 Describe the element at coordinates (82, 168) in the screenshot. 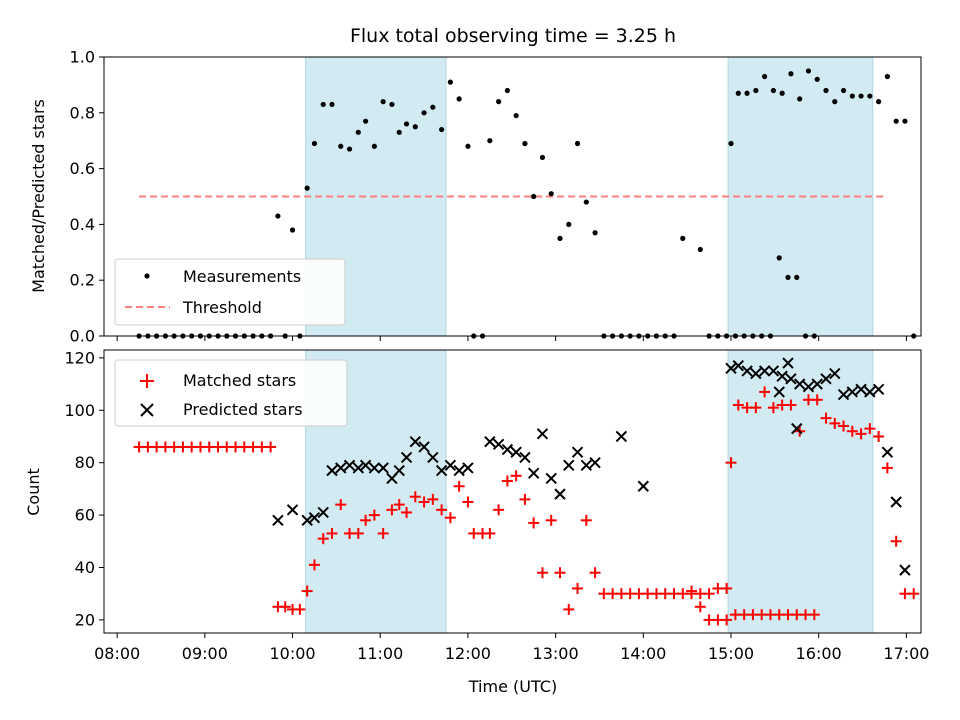

I see `y-tick-label: 0.6` at that location.